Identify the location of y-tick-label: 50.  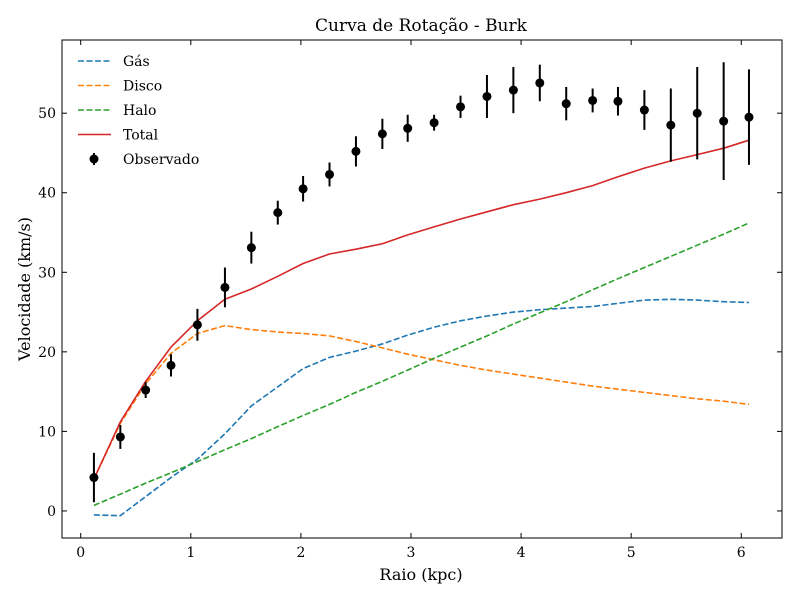
(47, 114).